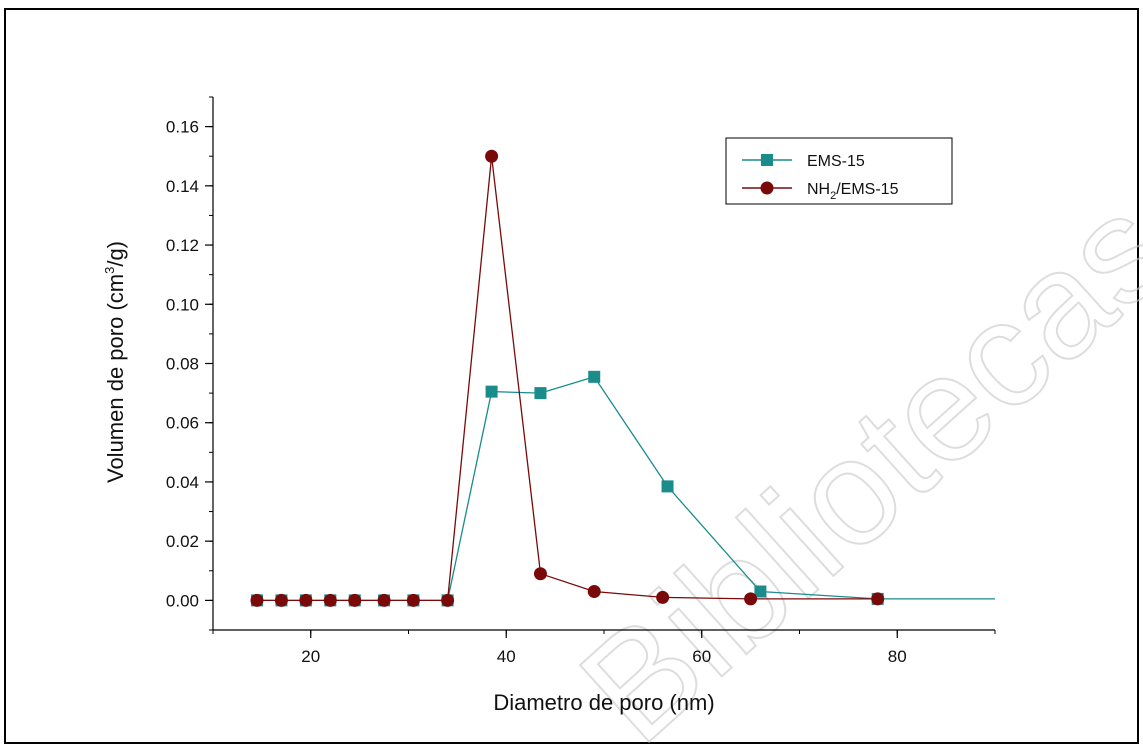 This screenshot has height=746, width=1143. What do you see at coordinates (182, 186) in the screenshot?
I see `y-tick-label: 0.14` at bounding box center [182, 186].